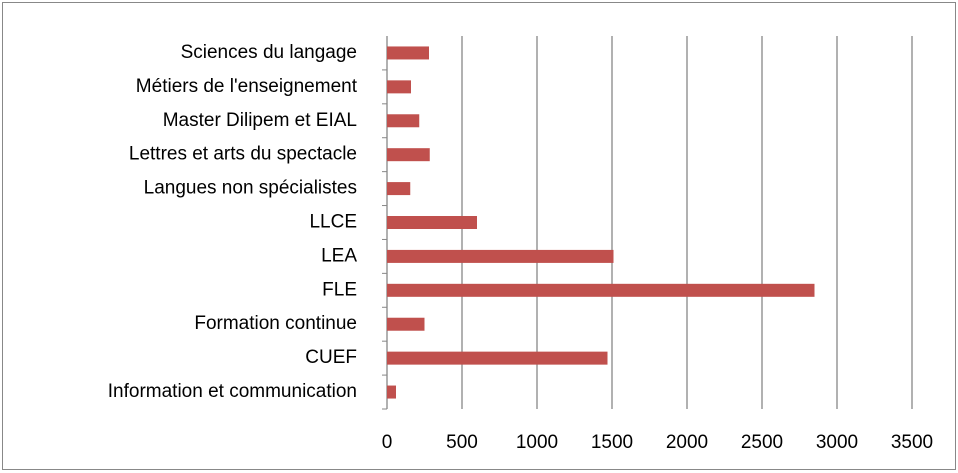 The height and width of the screenshot is (473, 958). What do you see at coordinates (537, 442) in the screenshot?
I see `x-tick-label: 1000` at bounding box center [537, 442].